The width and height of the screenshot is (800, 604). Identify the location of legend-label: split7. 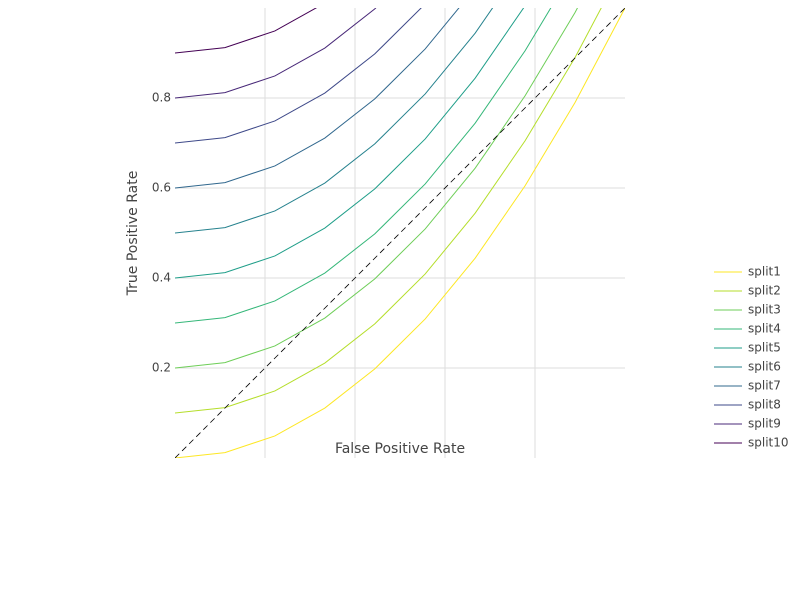
(764, 386).